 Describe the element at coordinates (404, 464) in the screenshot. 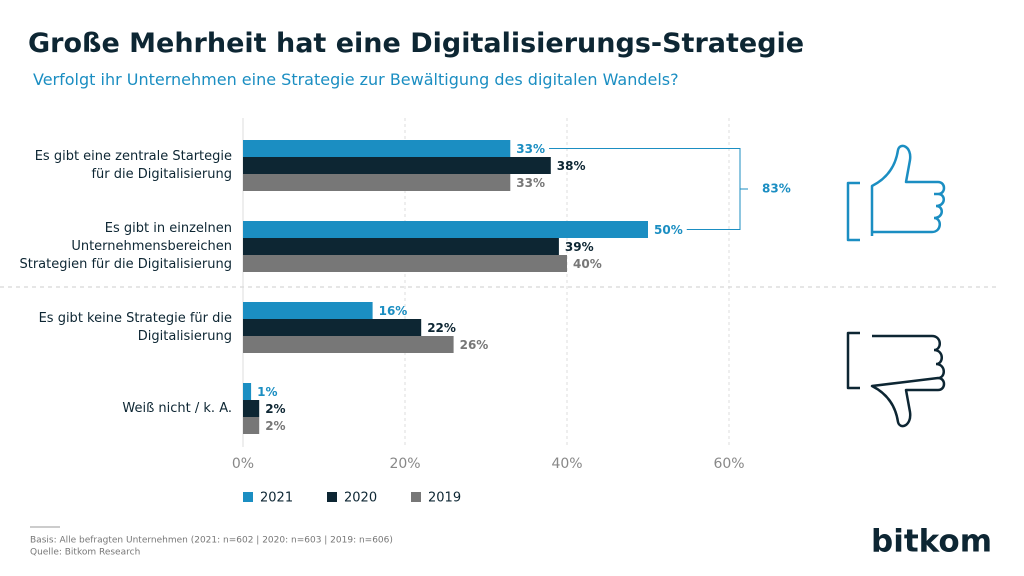

I see `x-tick-label: 20%` at that location.